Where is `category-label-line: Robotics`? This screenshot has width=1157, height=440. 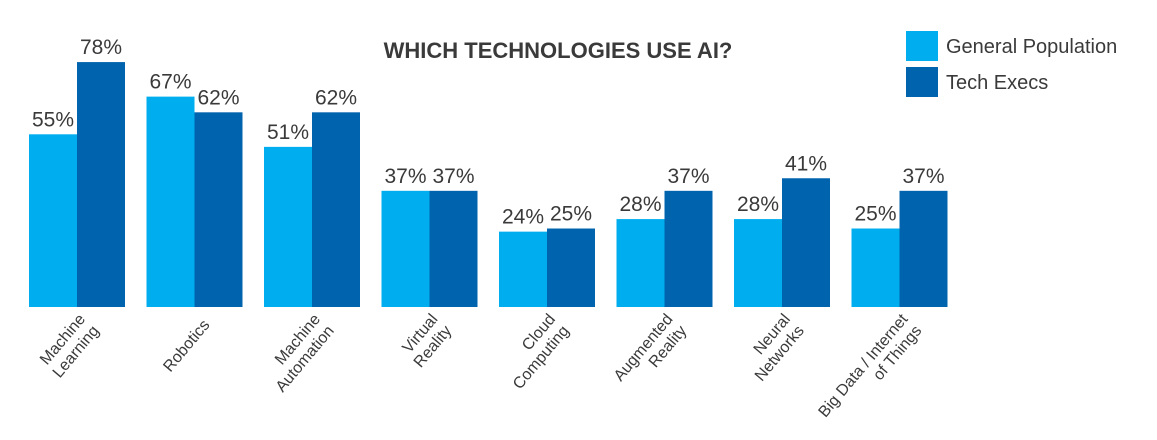 category-label-line: Robotics is located at coordinates (186, 346).